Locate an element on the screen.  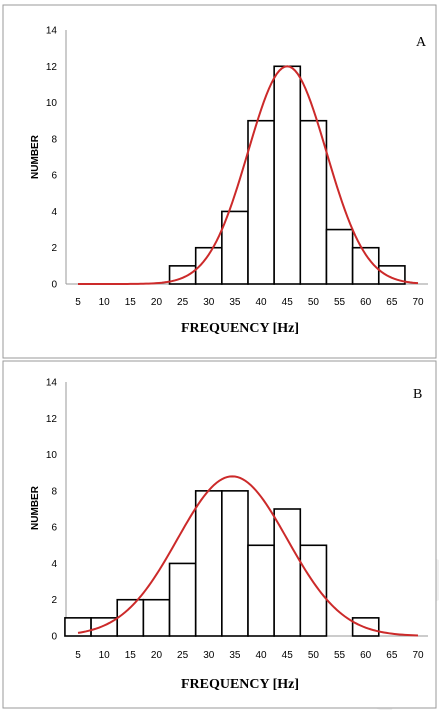
panel-b-bars is located at coordinates (222, 563).